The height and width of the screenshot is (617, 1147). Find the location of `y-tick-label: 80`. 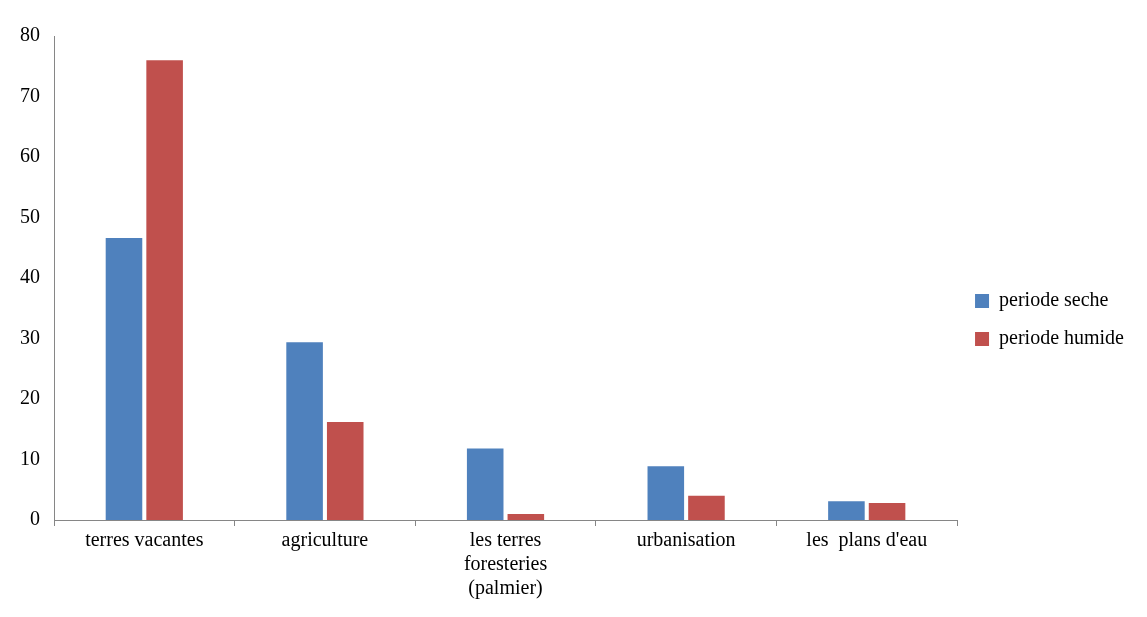

y-tick-label: 80 is located at coordinates (30, 34).